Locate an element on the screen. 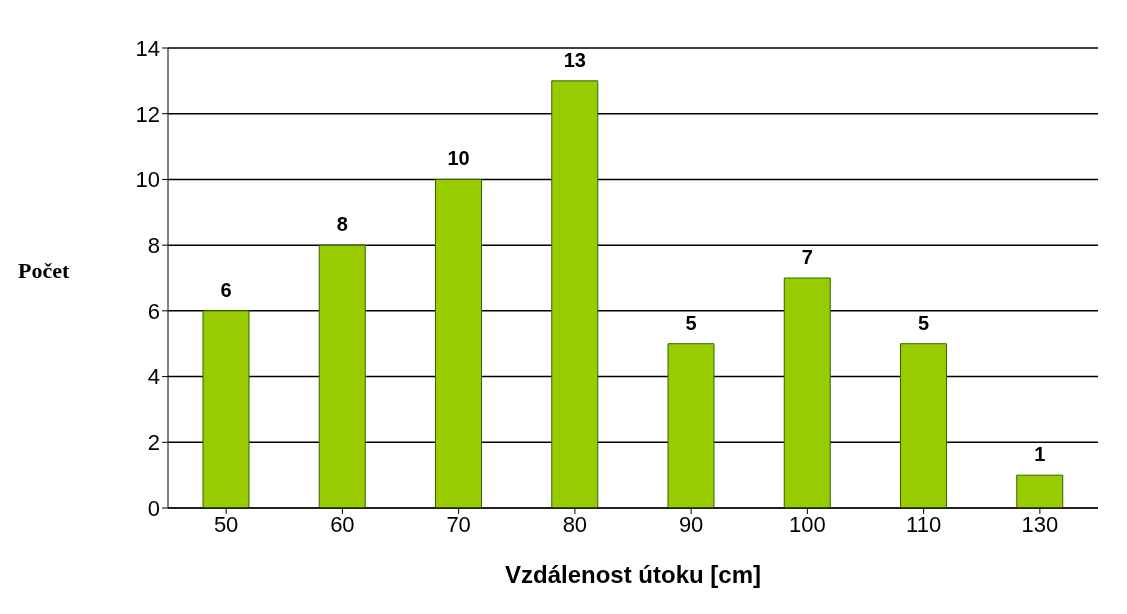 Image resolution: width=1127 pixels, height=614 pixels. x-tick-label: 80 is located at coordinates (575, 524).